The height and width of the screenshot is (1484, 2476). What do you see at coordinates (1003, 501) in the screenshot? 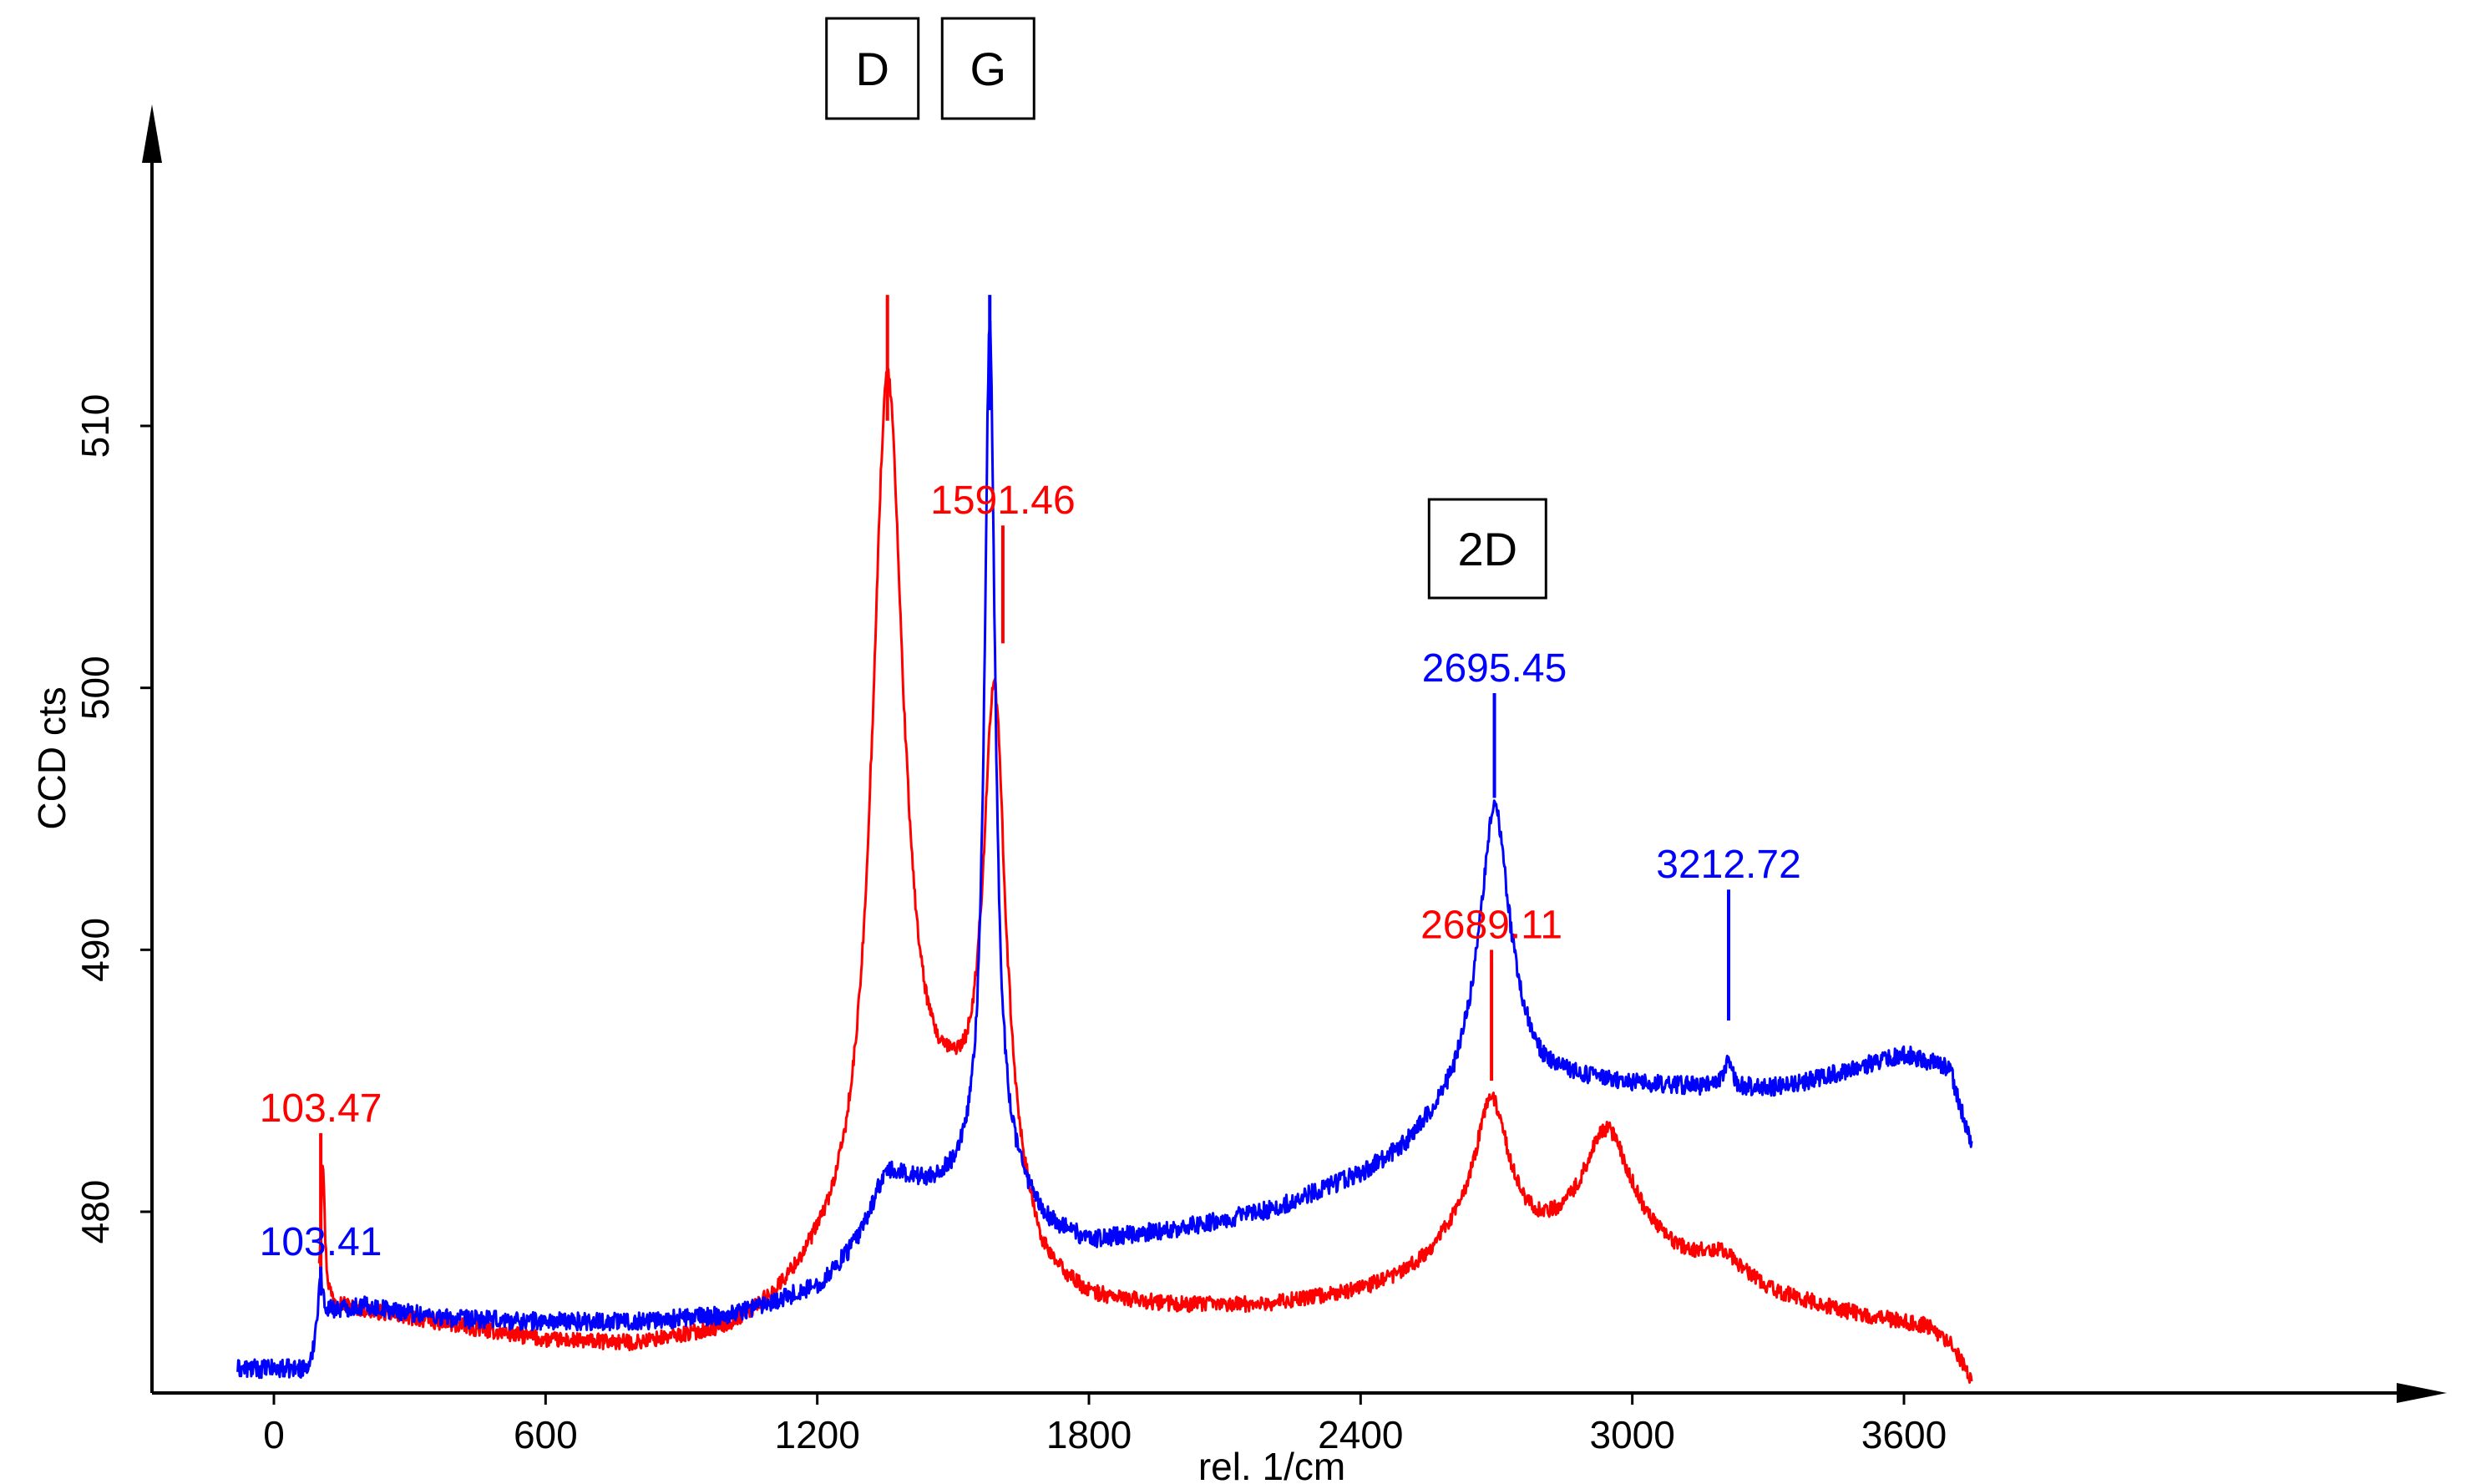
I see `peak-label: 1591.46` at bounding box center [1003, 501].